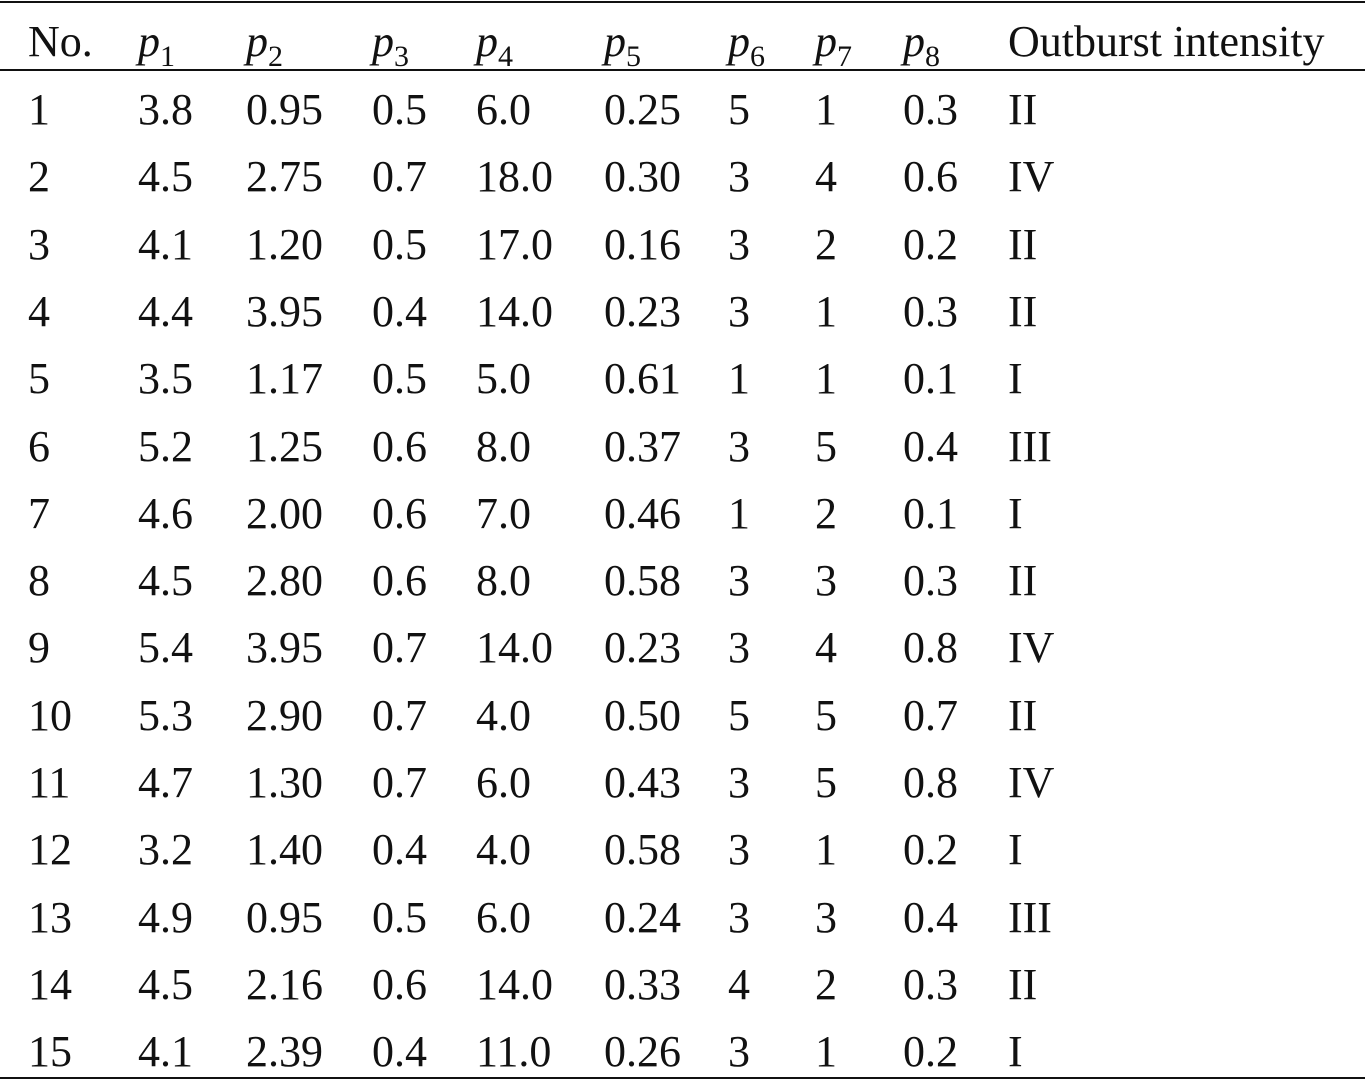  I want to click on table-cell: 17.0, so click(514, 244).